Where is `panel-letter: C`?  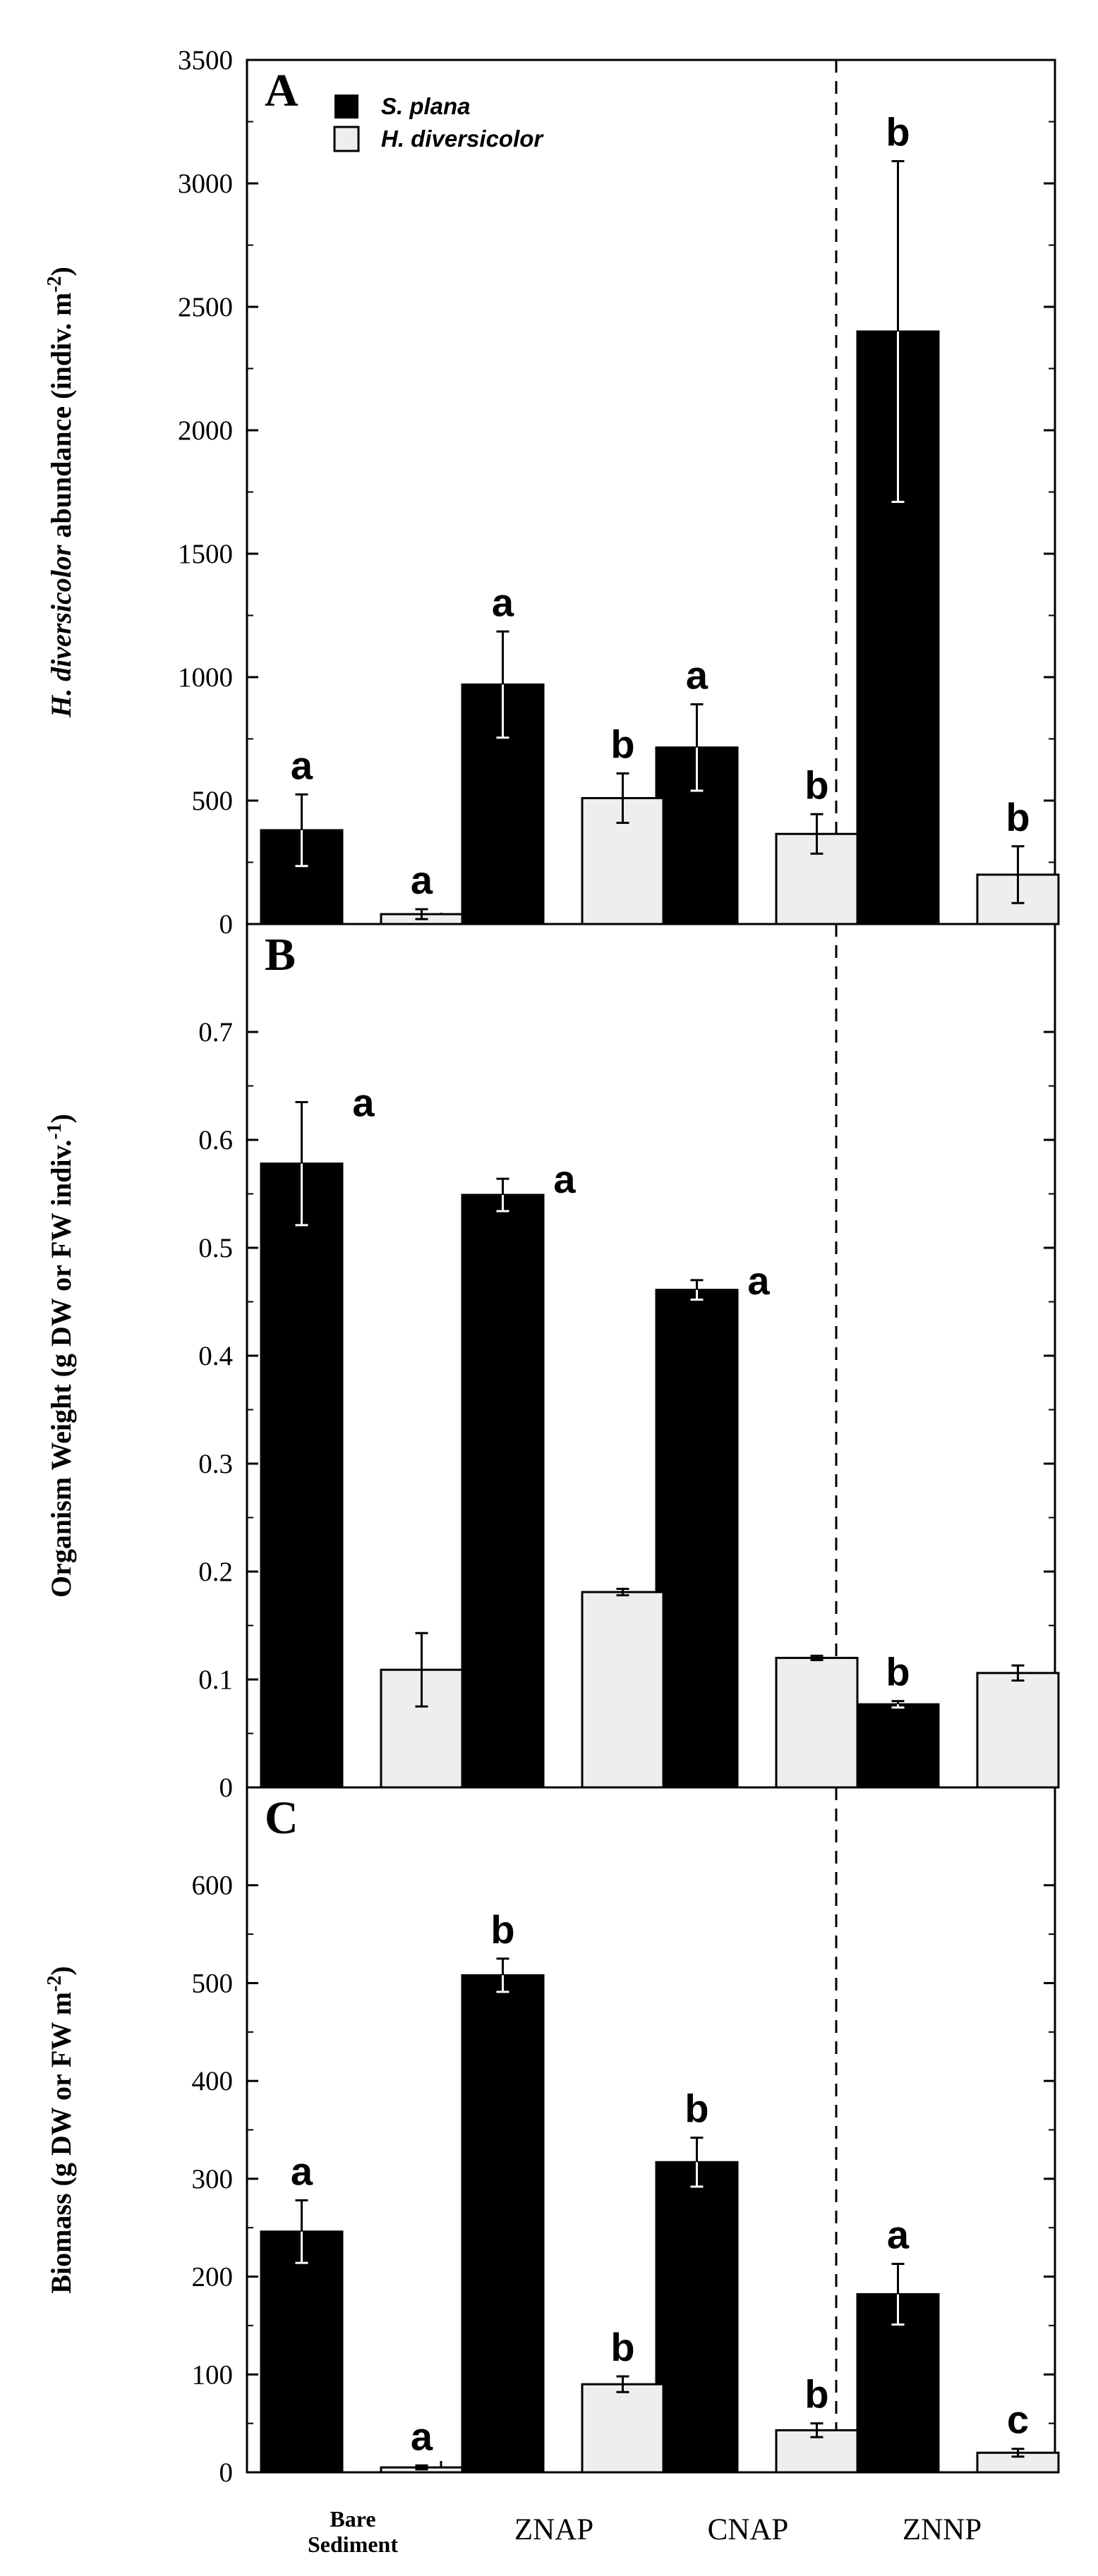
panel-letter: C is located at coordinates (281, 1818).